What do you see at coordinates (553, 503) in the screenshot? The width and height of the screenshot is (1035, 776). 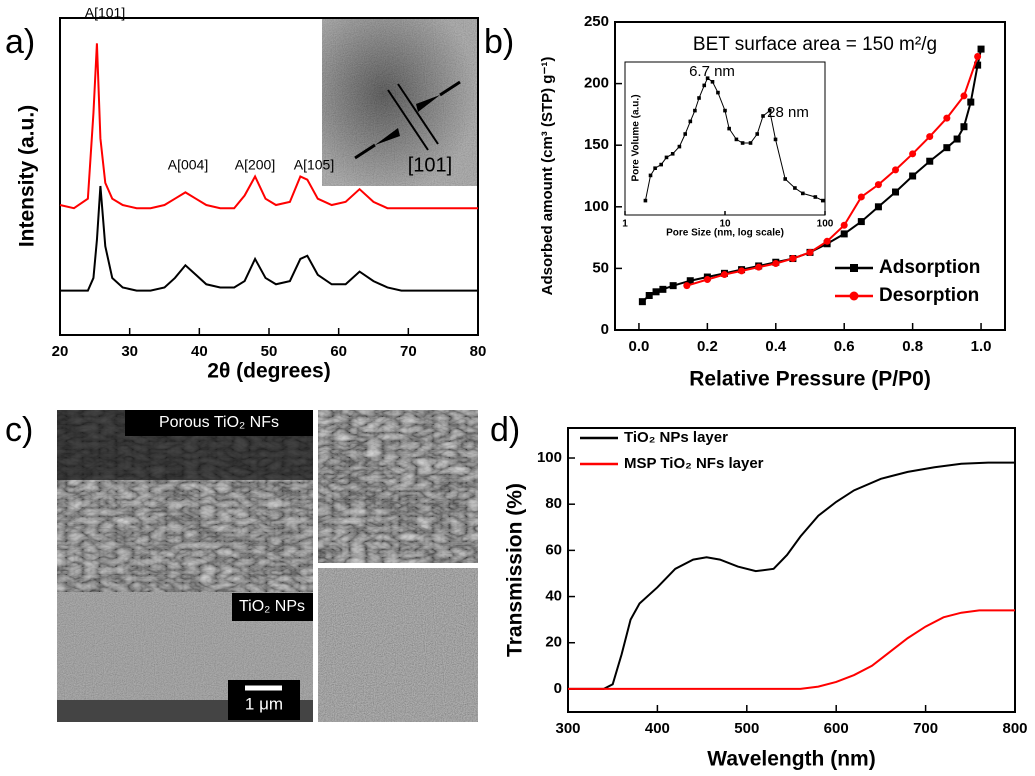 I see `y-tick-label: 80` at bounding box center [553, 503].